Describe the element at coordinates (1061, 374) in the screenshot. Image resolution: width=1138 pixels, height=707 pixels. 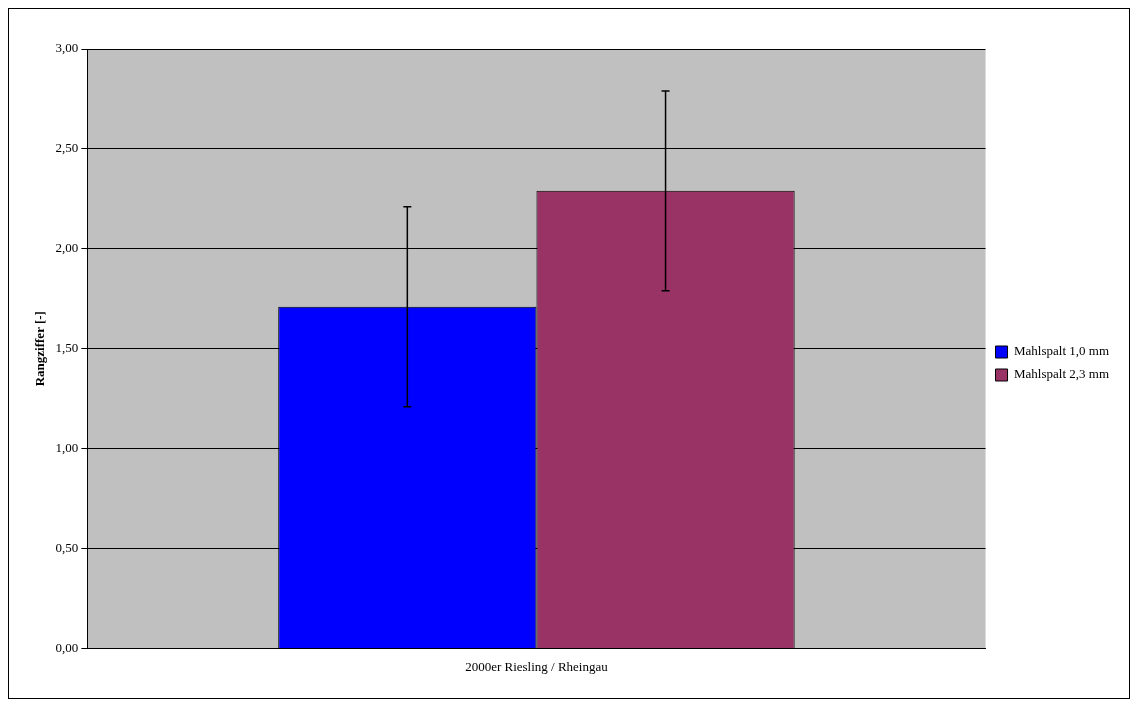
I see `legend-label: Mahlspalt 2,3 mm` at that location.